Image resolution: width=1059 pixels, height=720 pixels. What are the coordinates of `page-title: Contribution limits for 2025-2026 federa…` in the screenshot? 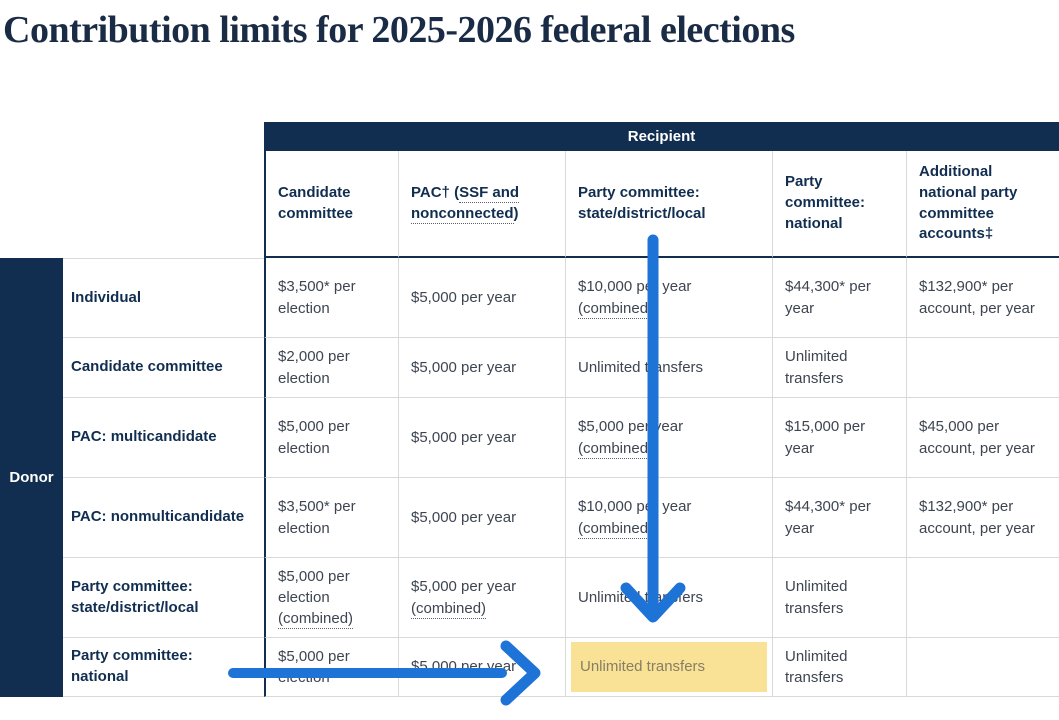 It's located at (399, 30).